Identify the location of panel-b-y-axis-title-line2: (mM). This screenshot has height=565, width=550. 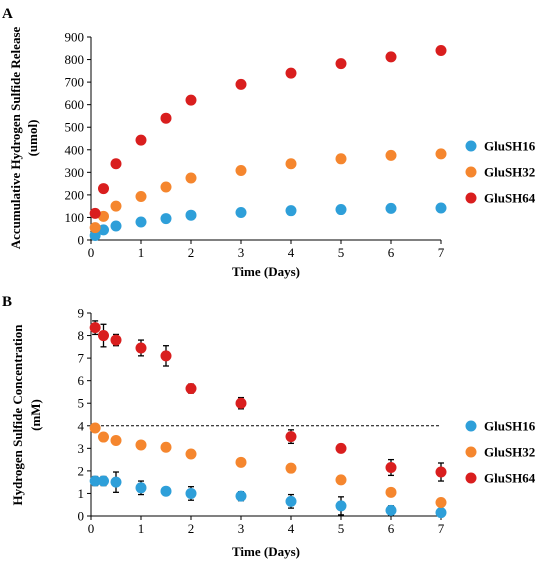
(35, 415).